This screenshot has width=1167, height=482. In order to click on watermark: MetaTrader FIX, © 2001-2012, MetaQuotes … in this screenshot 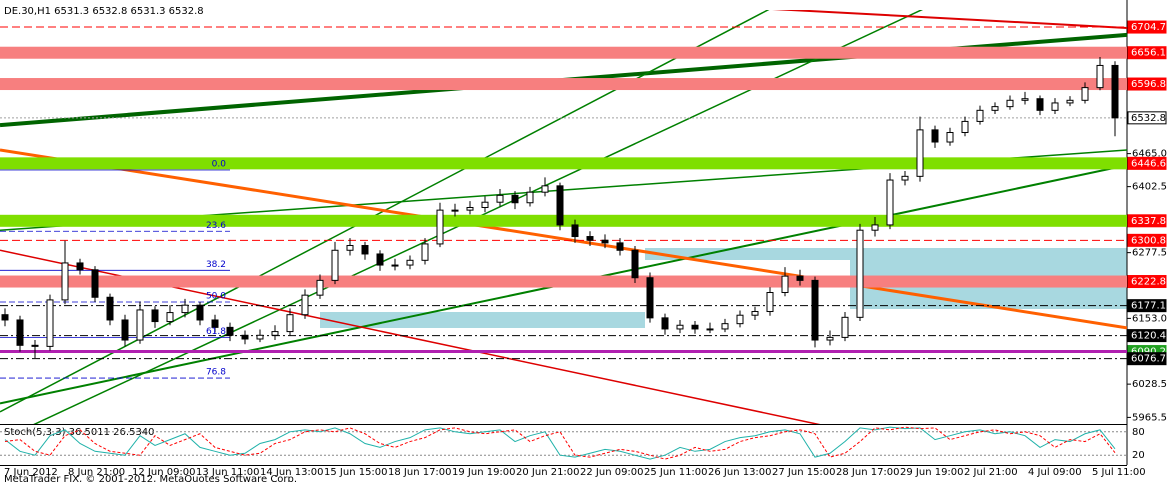, I will do `click(150, 478)`.